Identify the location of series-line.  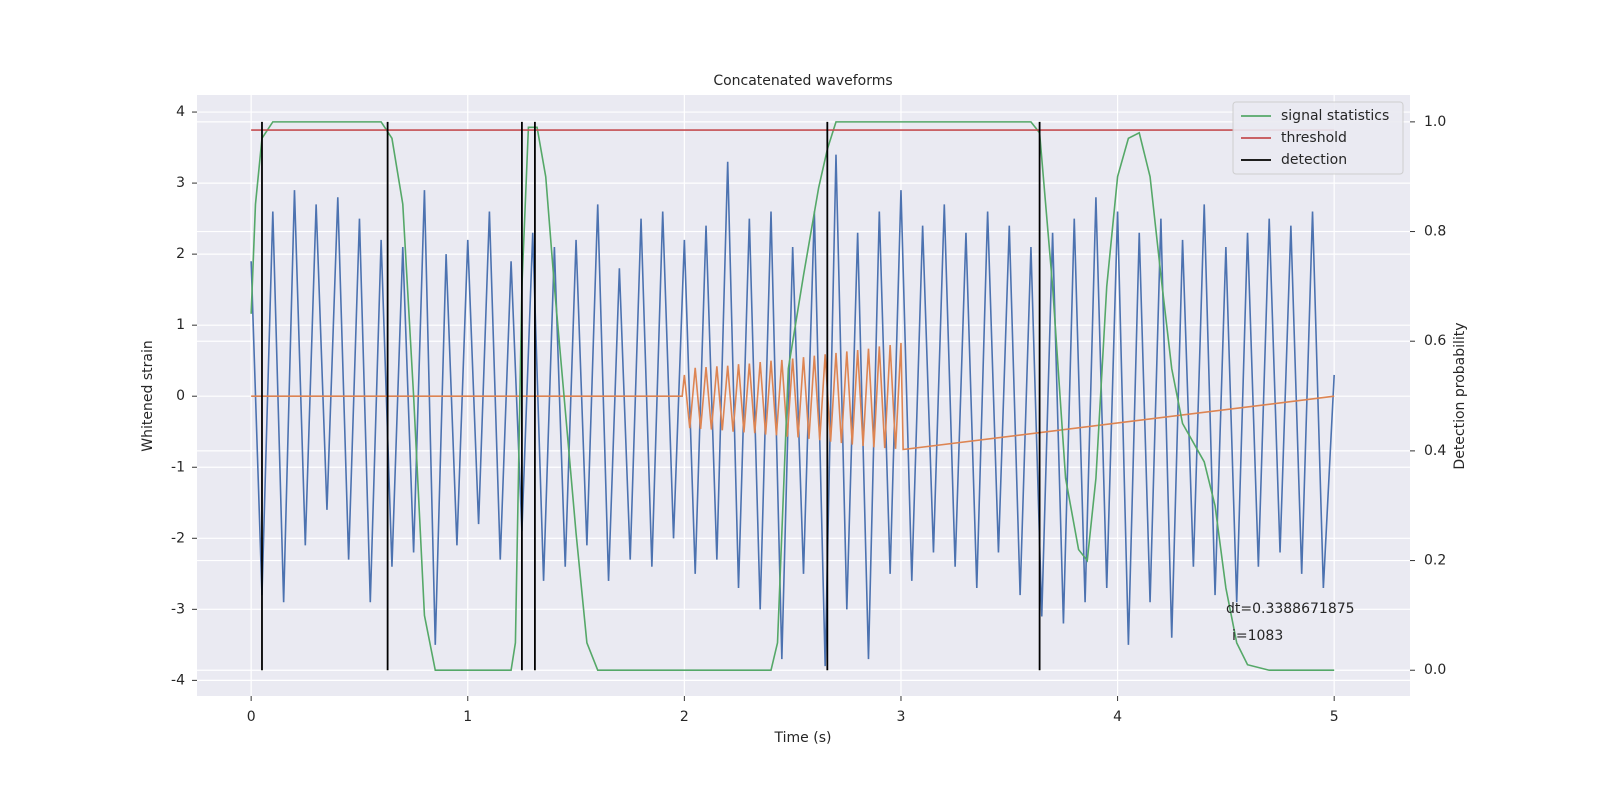
(793, 396).